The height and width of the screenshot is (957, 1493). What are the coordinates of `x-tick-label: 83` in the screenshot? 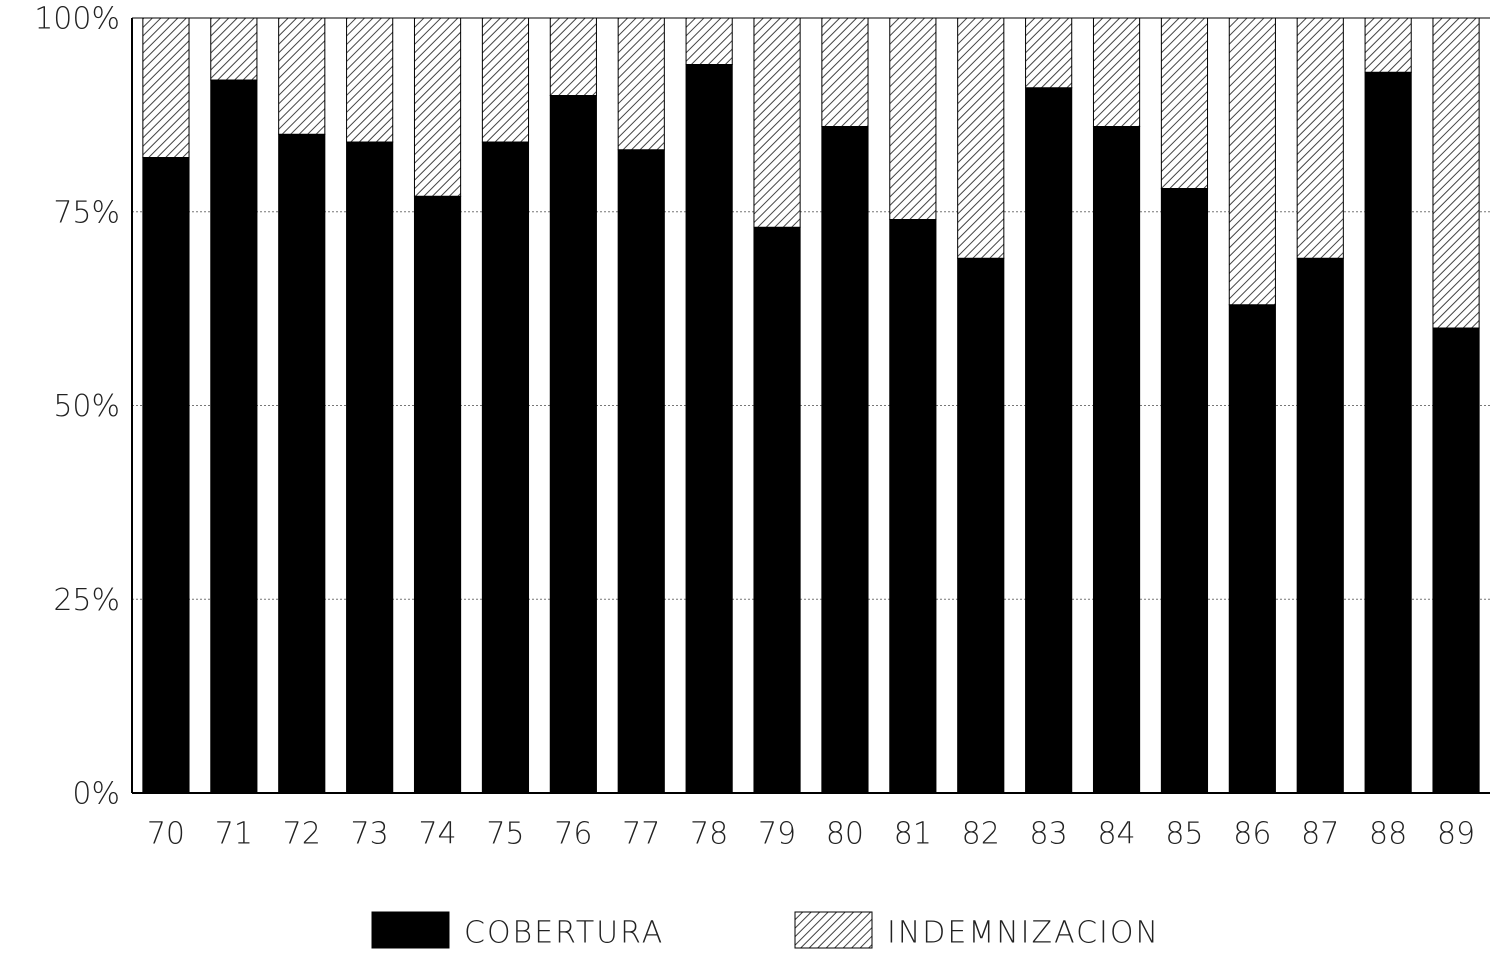 It's located at (1049, 834).